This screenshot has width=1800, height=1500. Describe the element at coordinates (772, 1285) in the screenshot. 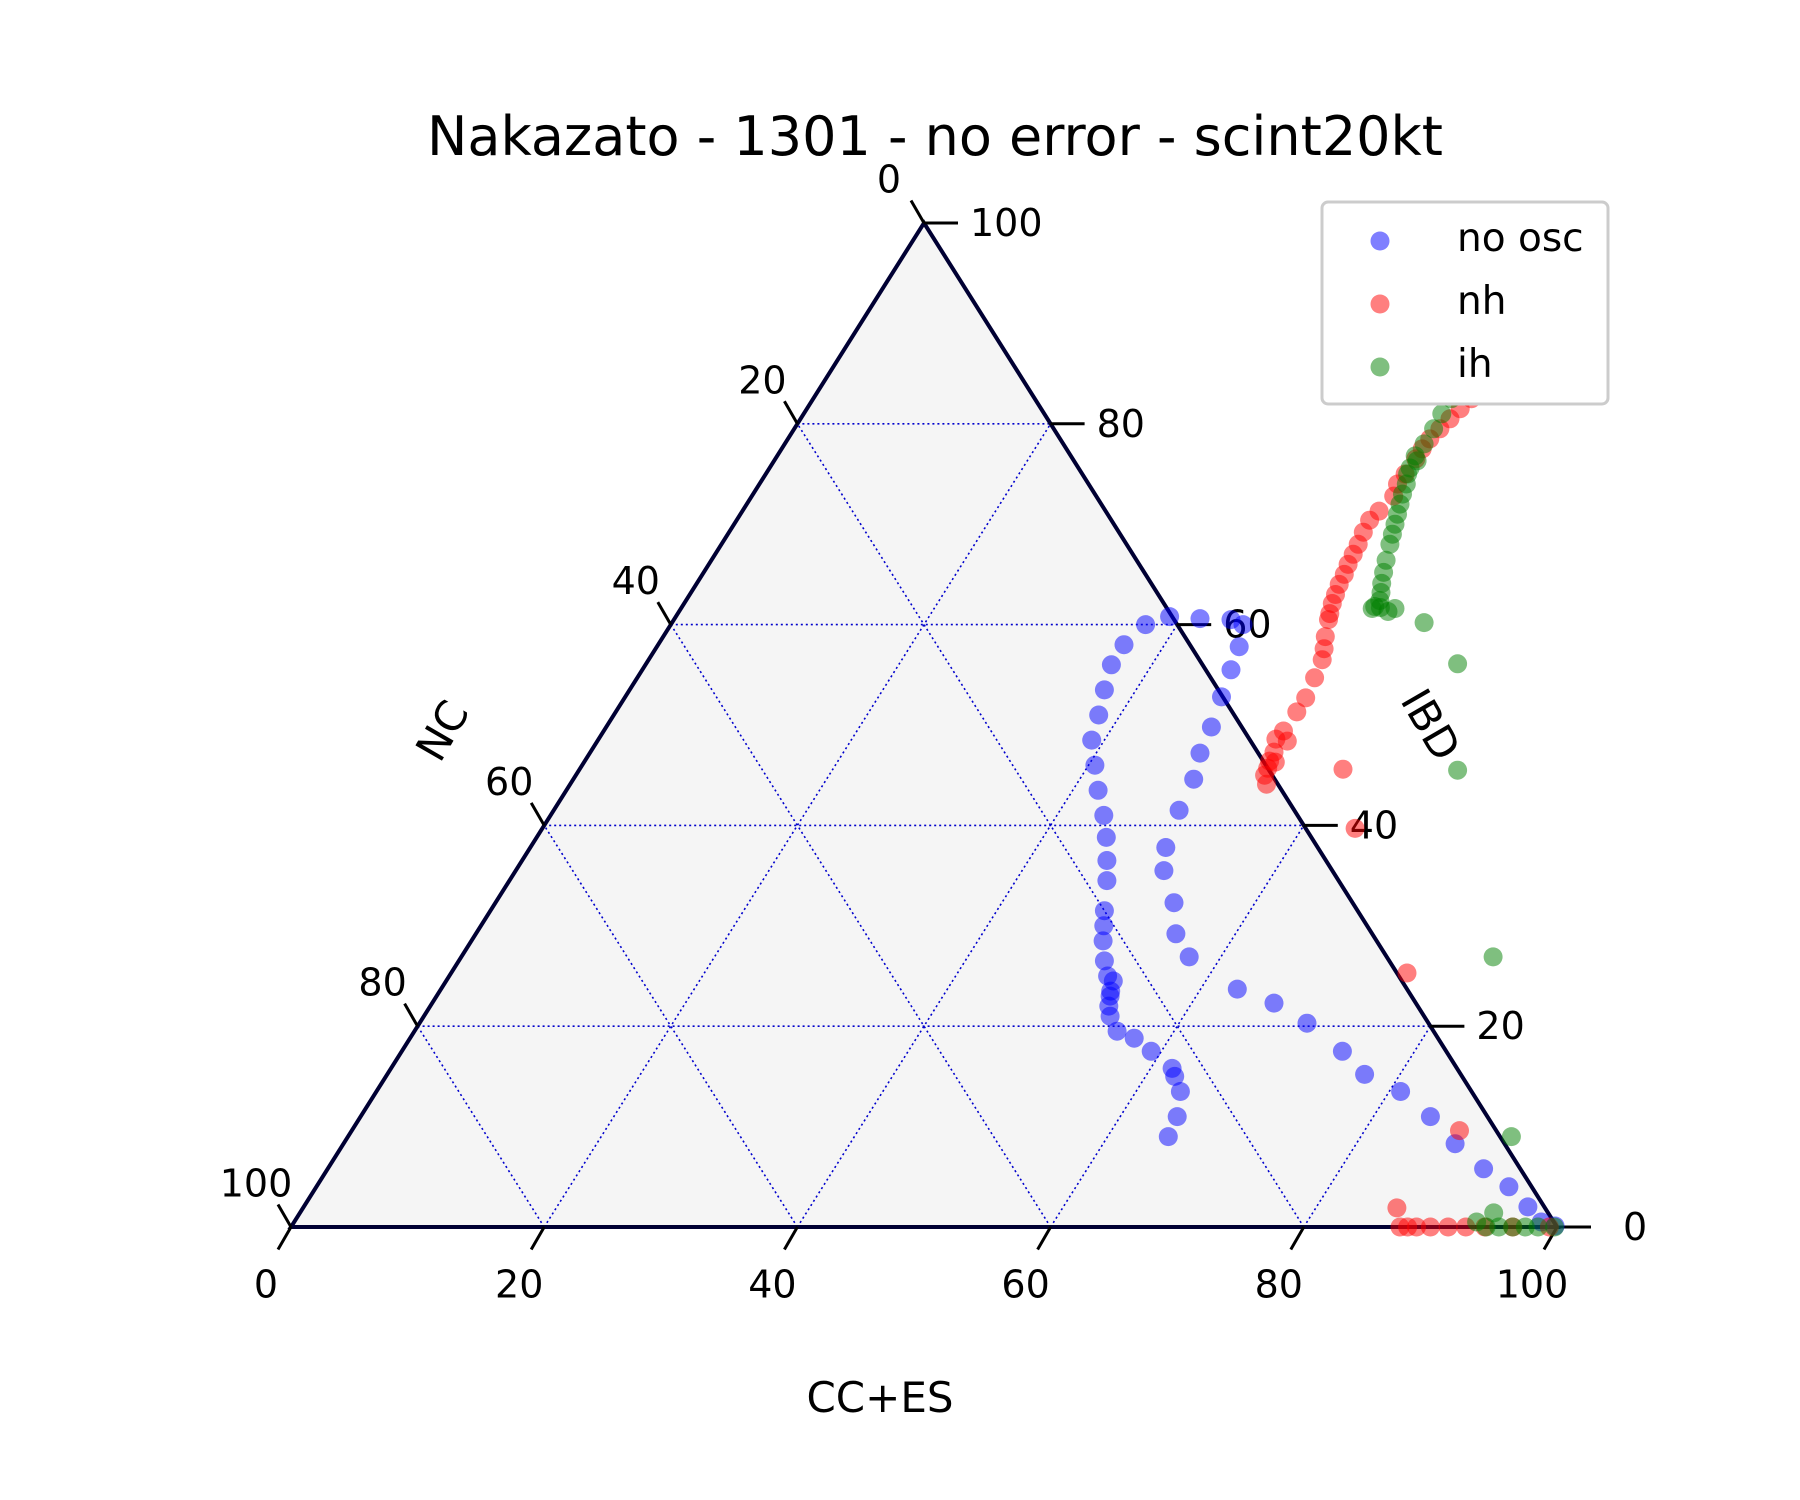

I see `bottom-tick-label: 40` at that location.